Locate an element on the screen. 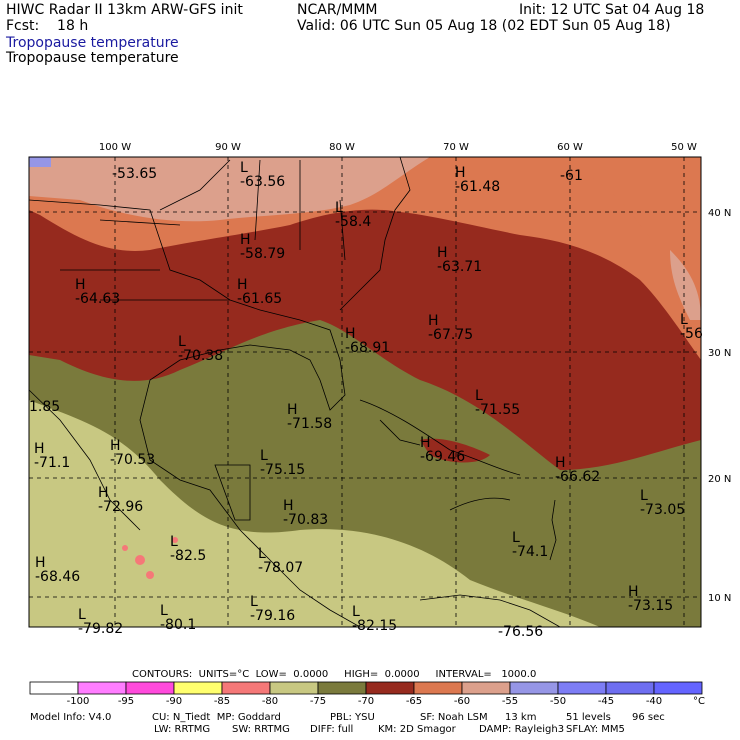 The image size is (740, 740). colorbar-unit: °C is located at coordinates (699, 701).